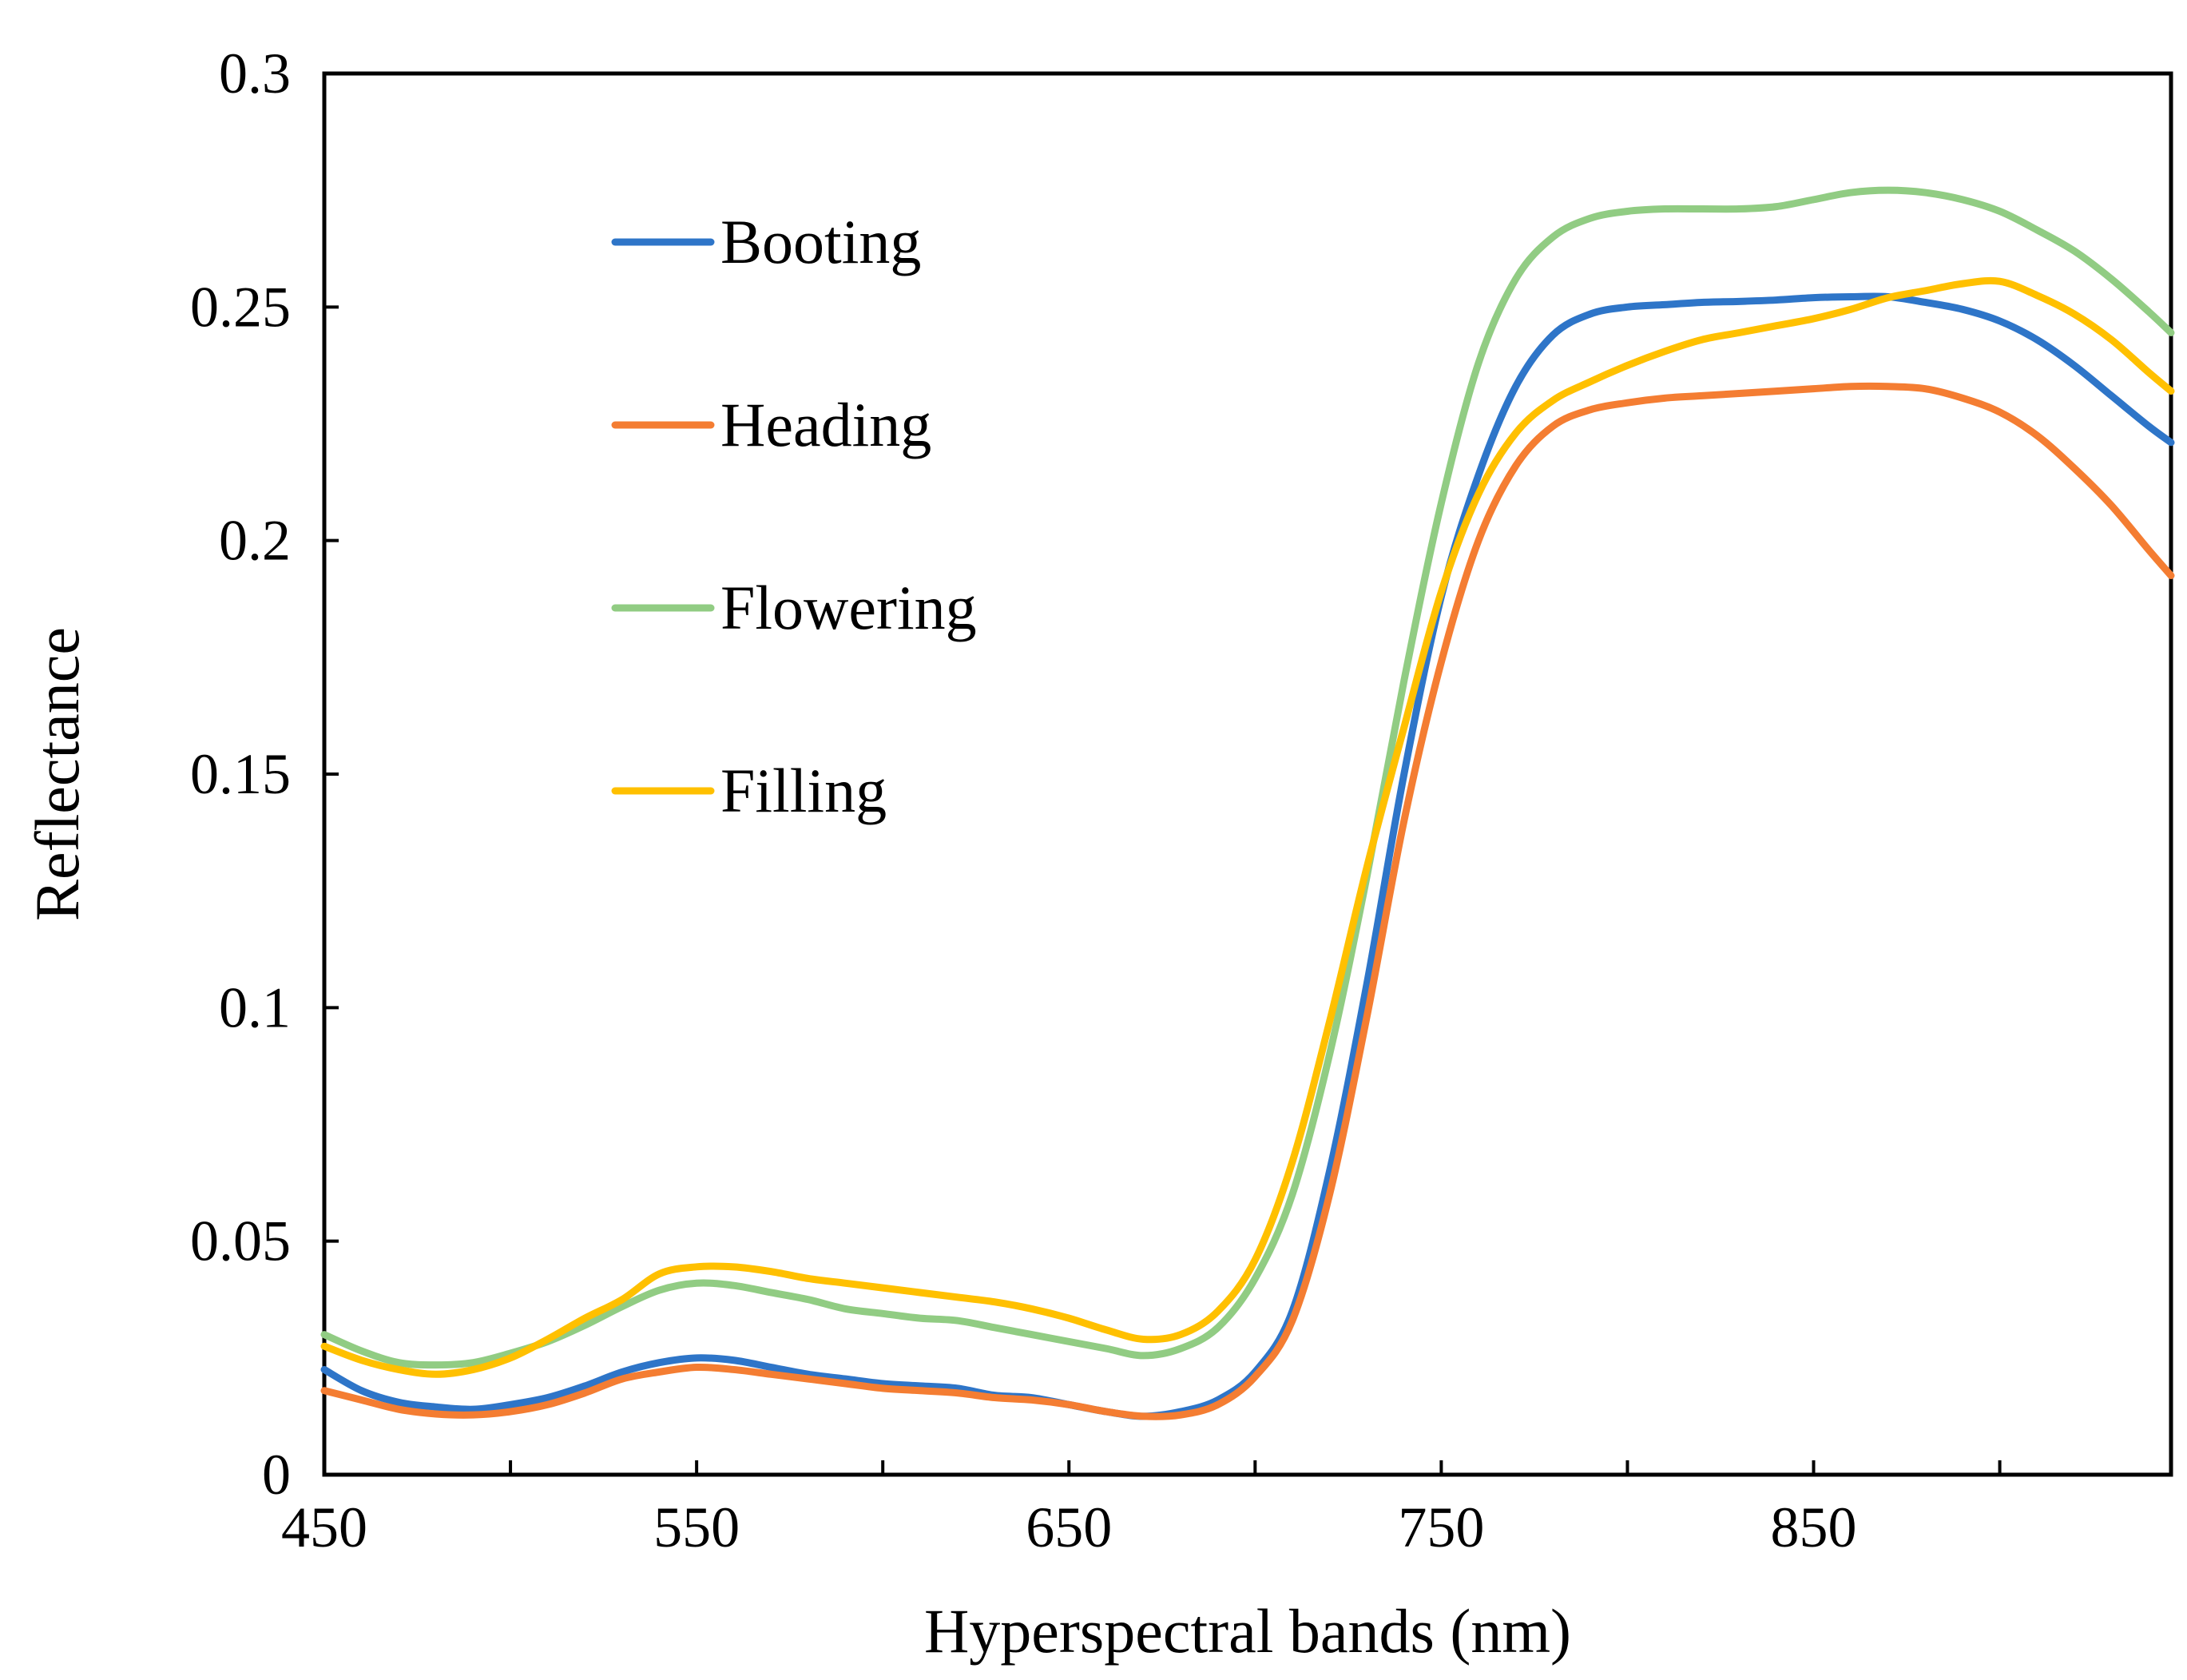 Image resolution: width=2187 pixels, height=1680 pixels. What do you see at coordinates (57, 774) in the screenshot?
I see `y-axis-title: Reflectance` at bounding box center [57, 774].